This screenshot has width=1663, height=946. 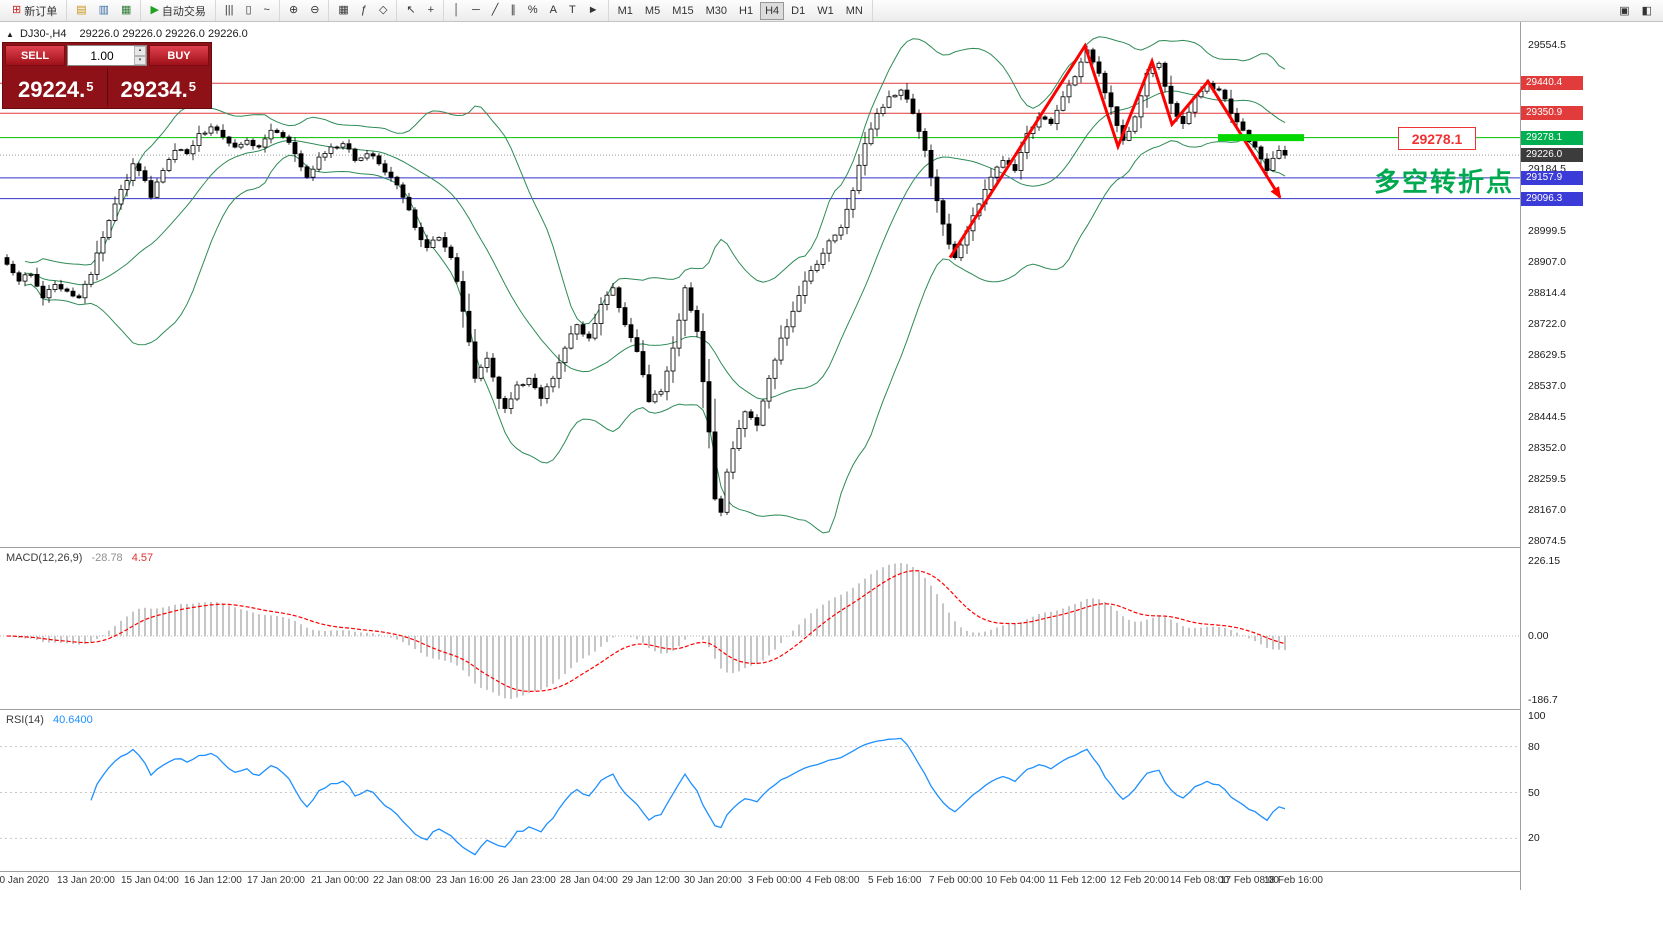 I want to click on time-axis-label: 4 Feb 08:00, so click(x=833, y=880).